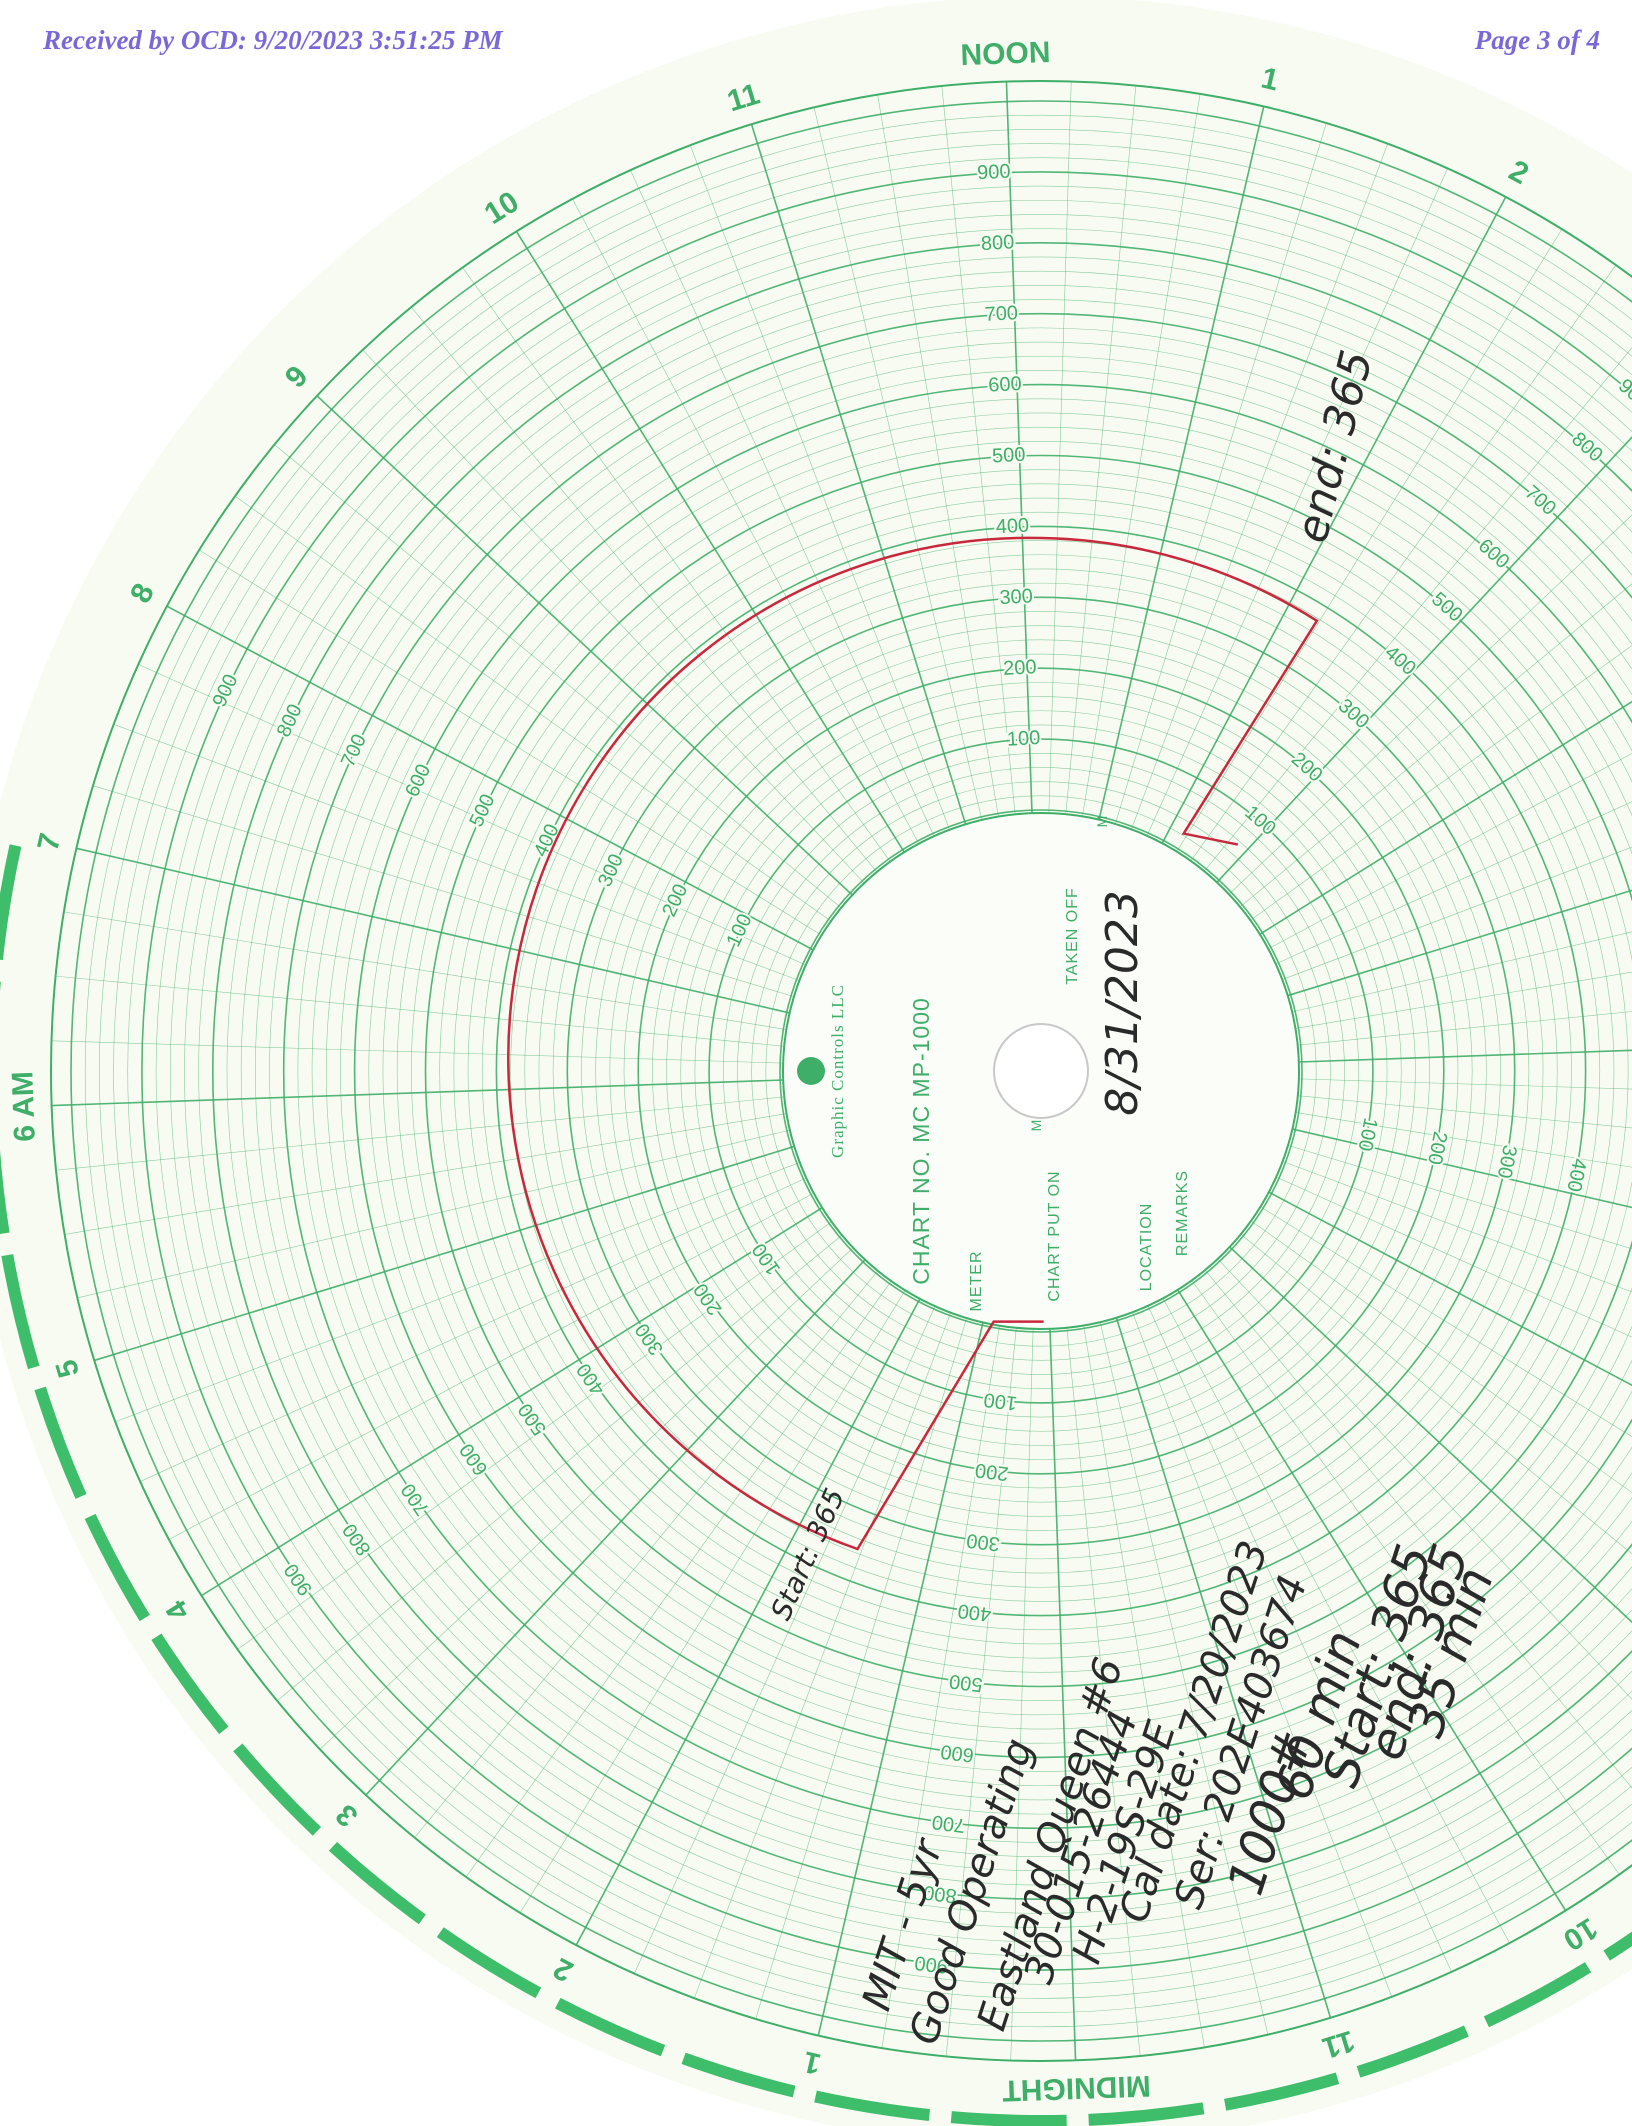  Describe the element at coordinates (1102, 821) in the screenshot. I see `taken-off-m: M` at that location.